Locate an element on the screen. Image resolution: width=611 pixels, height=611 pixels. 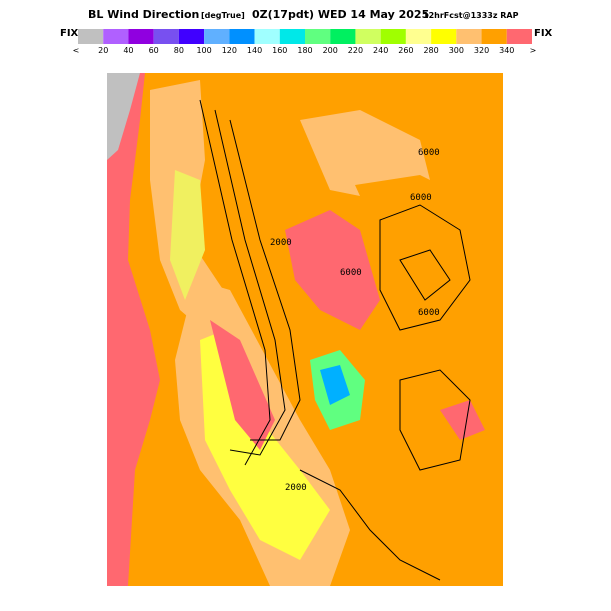
colorbar-tick-label: 80 is located at coordinates (179, 50).